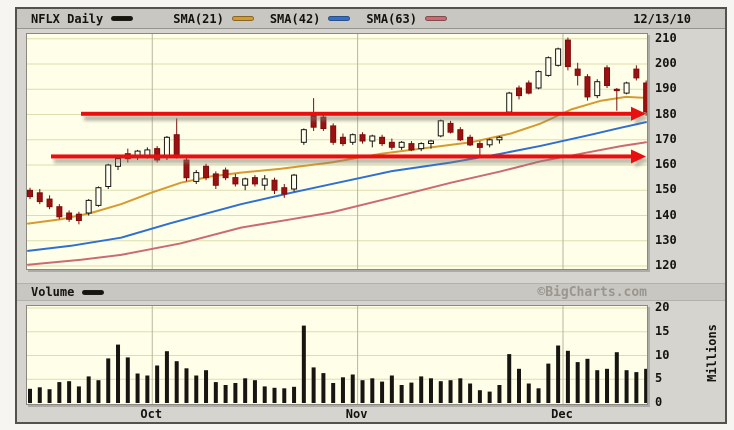 This screenshot has width=734, height=430. I want to click on price-tick-label: 120, so click(666, 265).